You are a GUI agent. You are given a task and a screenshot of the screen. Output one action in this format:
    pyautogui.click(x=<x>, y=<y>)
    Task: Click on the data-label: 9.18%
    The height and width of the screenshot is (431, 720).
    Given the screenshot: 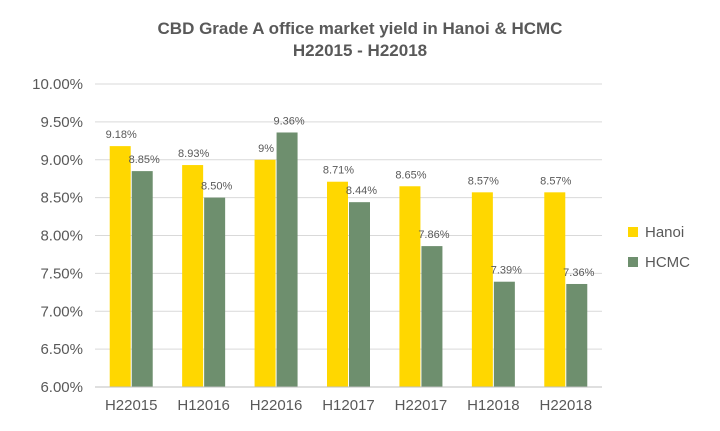 What is the action you would take?
    pyautogui.click(x=121, y=135)
    